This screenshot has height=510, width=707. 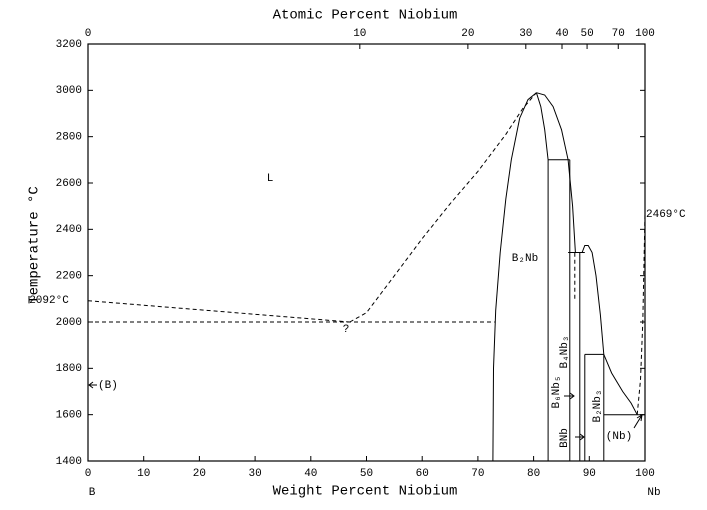 I want to click on top-axis-title: Atomic Percent Niobium, so click(x=365, y=16).